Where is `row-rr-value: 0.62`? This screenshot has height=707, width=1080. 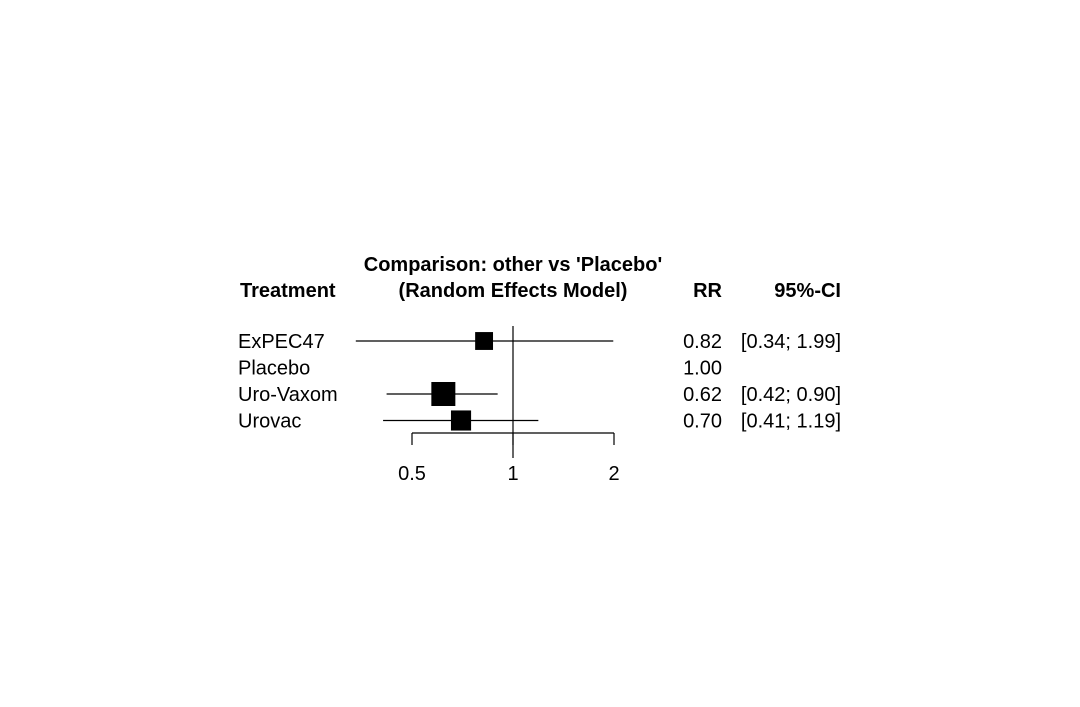 row-rr-value: 0.62 is located at coordinates (702, 395).